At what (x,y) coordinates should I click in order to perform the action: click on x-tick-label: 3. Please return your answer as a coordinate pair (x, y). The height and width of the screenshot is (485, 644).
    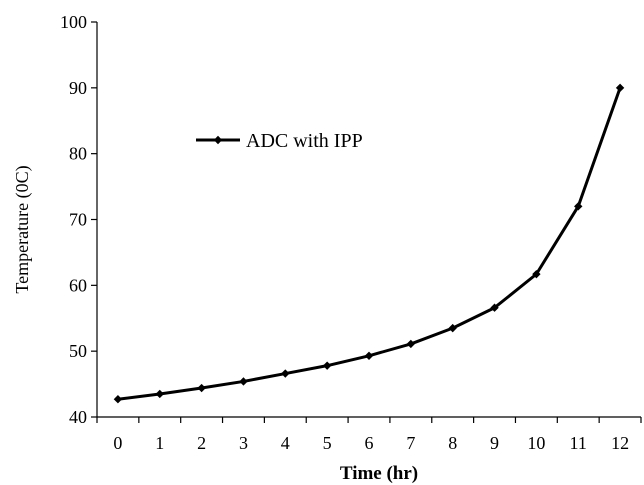
    Looking at the image, I should click on (243, 443).